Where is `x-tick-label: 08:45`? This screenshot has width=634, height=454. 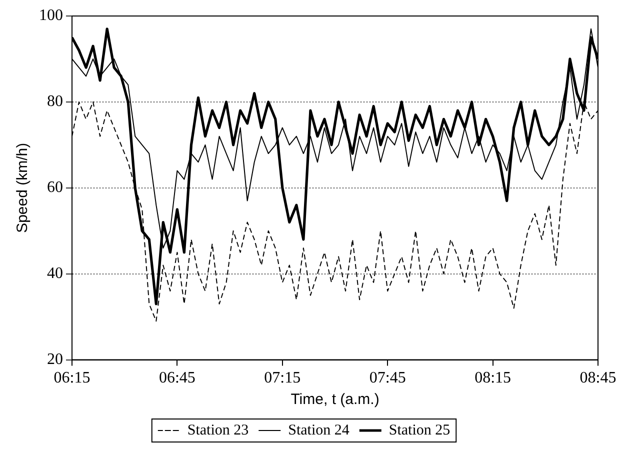
x-tick-label: 08:45 is located at coordinates (598, 378).